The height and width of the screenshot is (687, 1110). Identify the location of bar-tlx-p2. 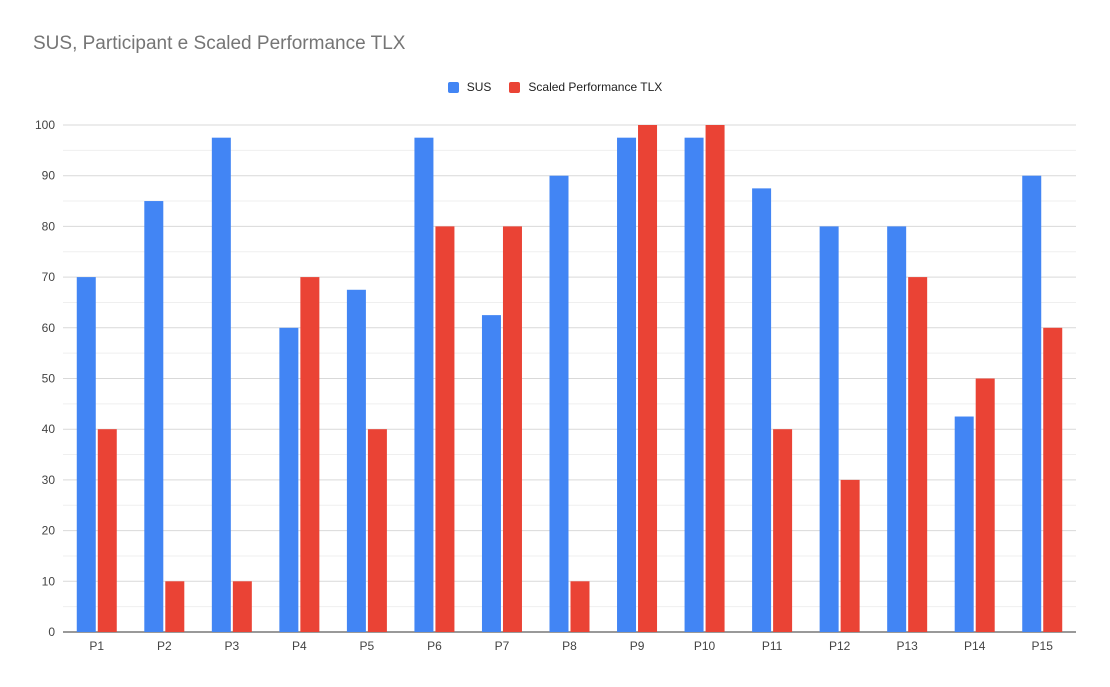
(175, 606).